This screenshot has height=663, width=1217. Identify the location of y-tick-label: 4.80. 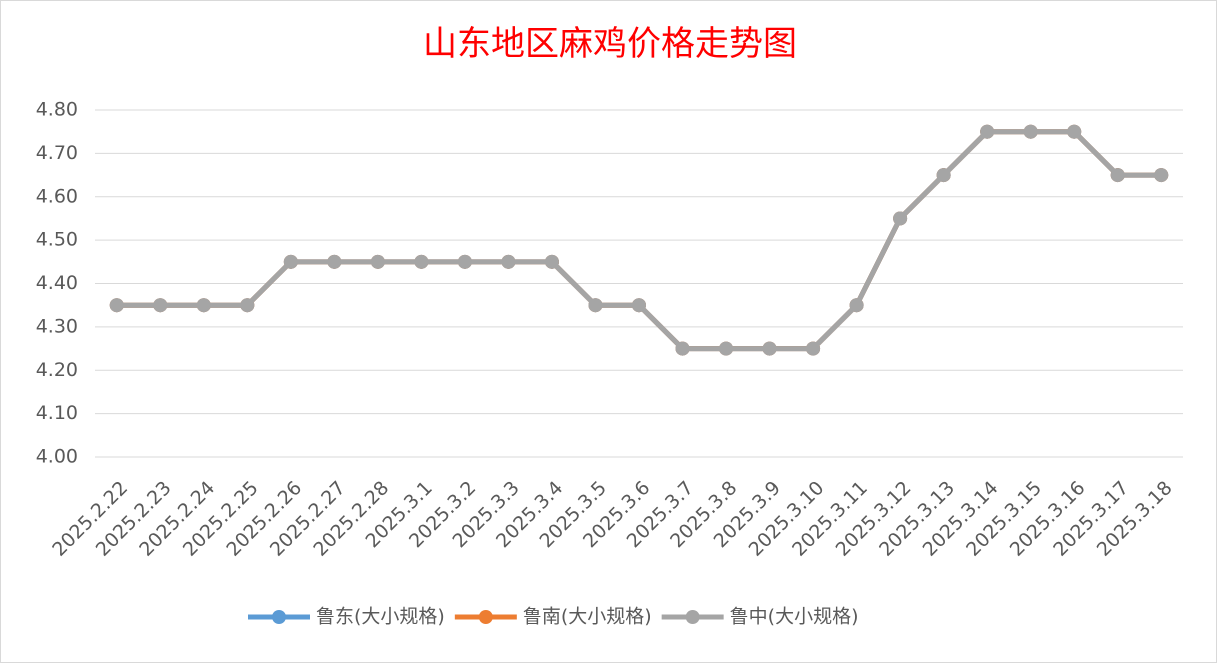
(57, 110).